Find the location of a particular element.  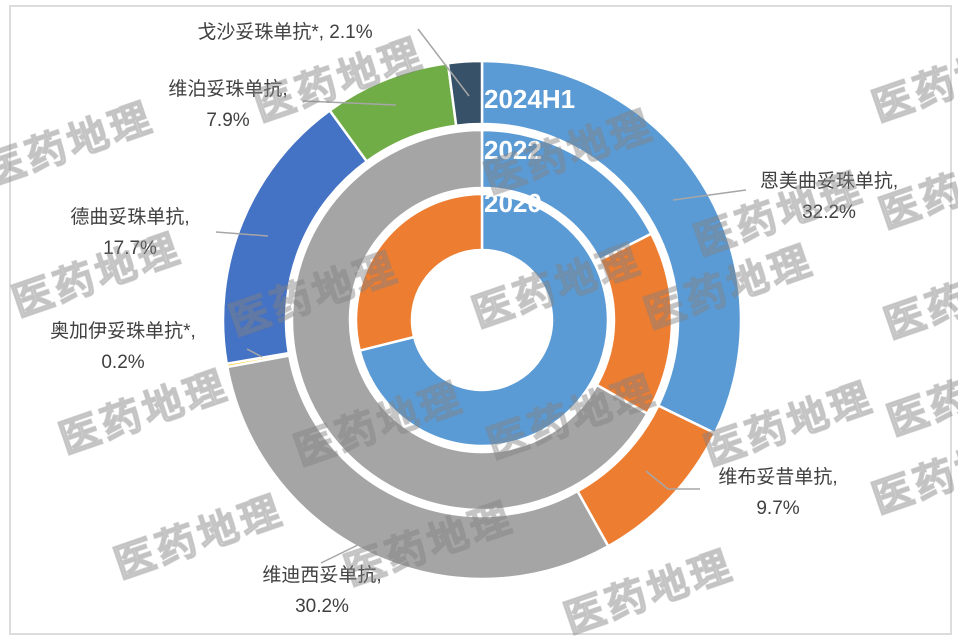

callout-weidixi: 维迪西妥单抗, 30.2% is located at coordinates (322, 591).